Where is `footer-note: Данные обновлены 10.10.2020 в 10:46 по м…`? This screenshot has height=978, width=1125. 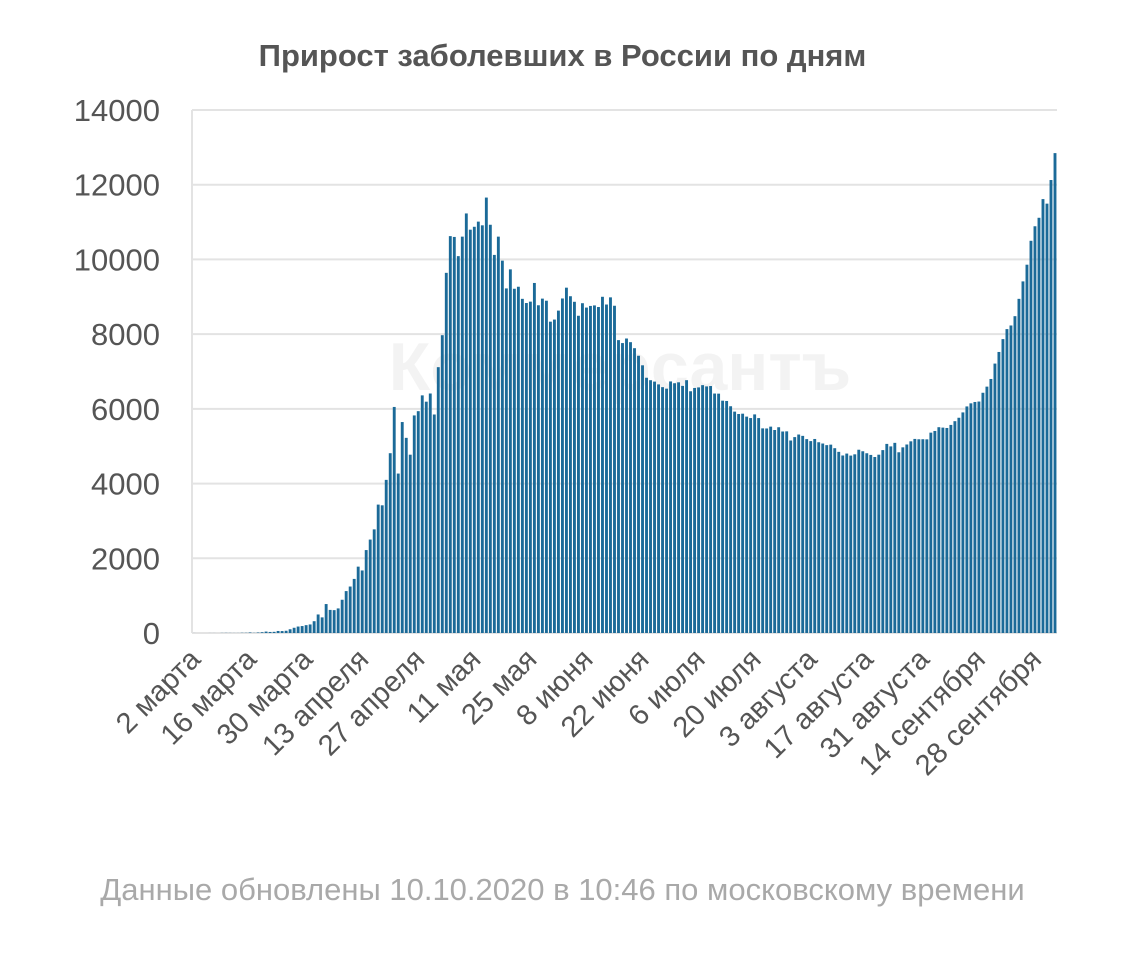
footer-note: Данные обновлены 10.10.2020 в 10:46 по м… is located at coordinates (562, 889).